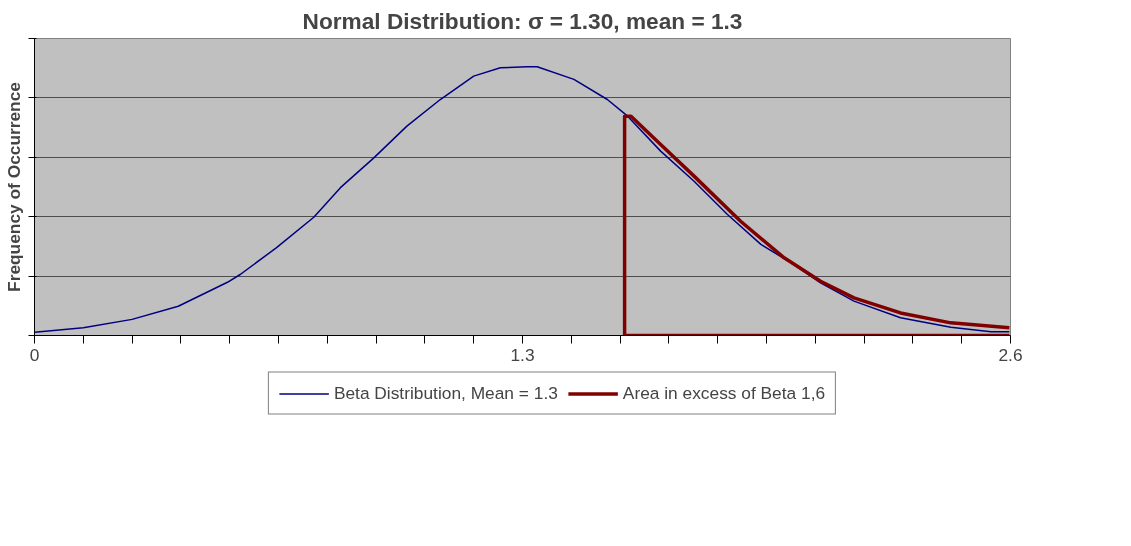  I want to click on legend-label: Beta Distribution, Mean = 1.3, so click(445, 393).